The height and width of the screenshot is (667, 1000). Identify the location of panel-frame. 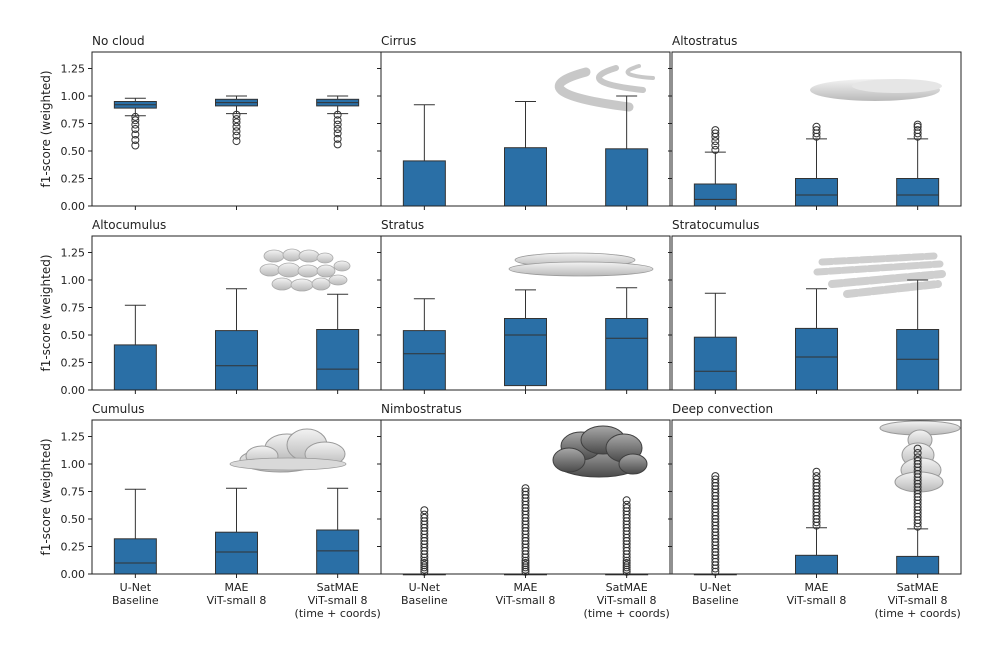
(236, 129).